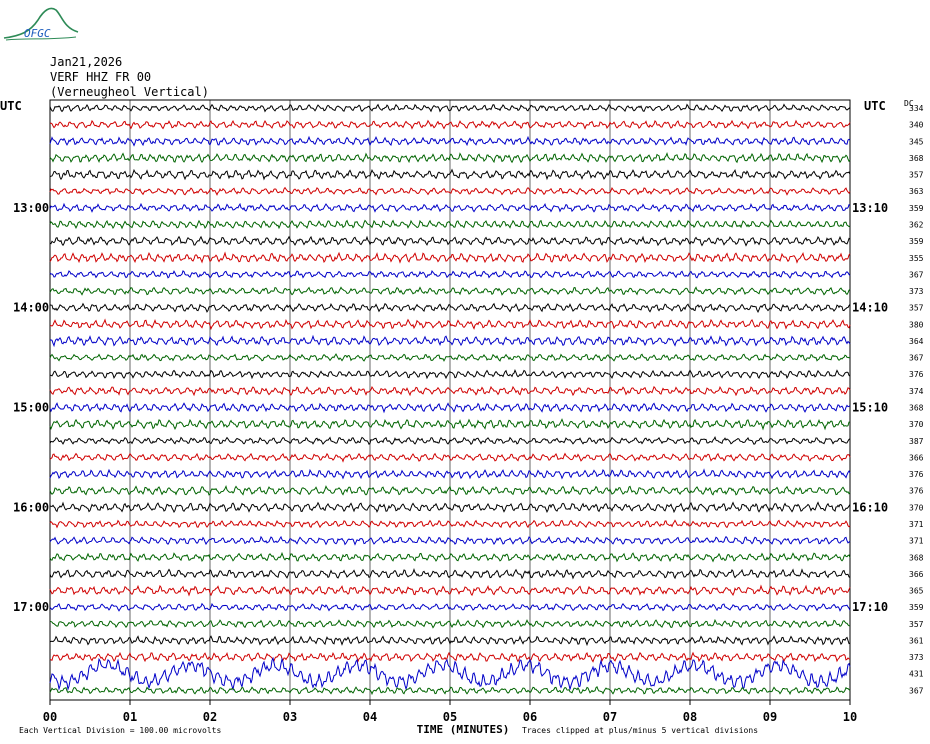  Describe the element at coordinates (916, 640) in the screenshot. I see `dc-offset-label: 361` at that location.